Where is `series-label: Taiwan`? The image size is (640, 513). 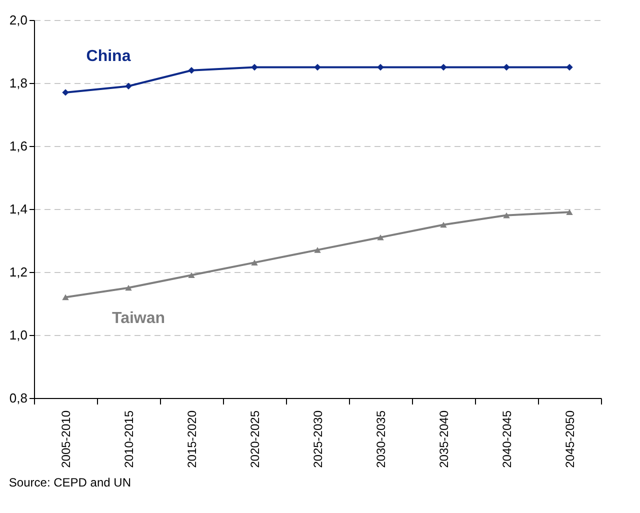
series-label: Taiwan is located at coordinates (139, 318).